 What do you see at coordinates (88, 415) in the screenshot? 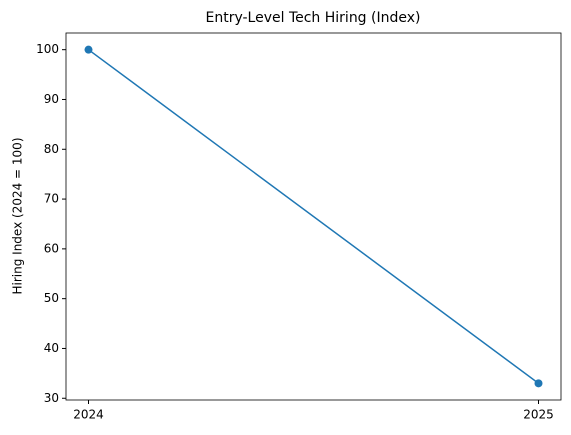
I see `x-tick-label: 2024` at bounding box center [88, 415].